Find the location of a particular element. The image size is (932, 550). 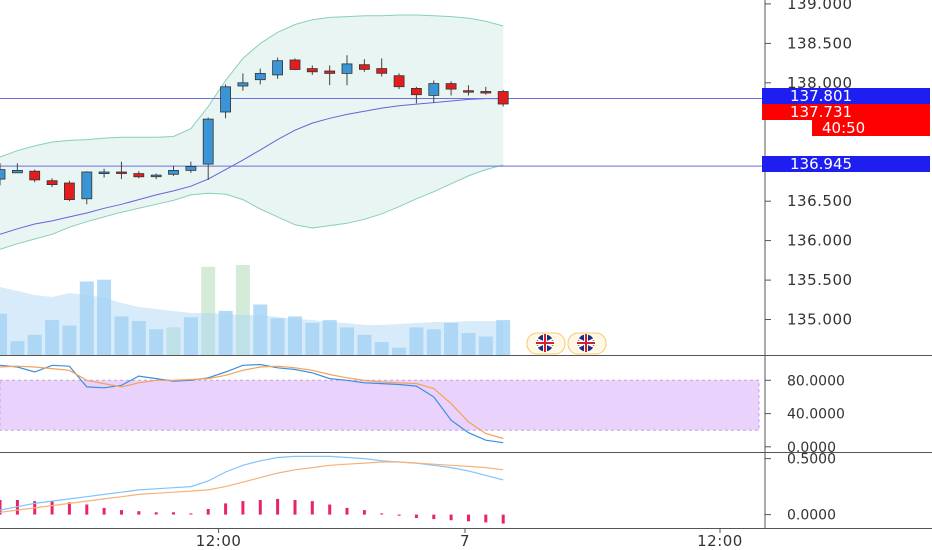

bollinger-lower-line is located at coordinates (252, 207).